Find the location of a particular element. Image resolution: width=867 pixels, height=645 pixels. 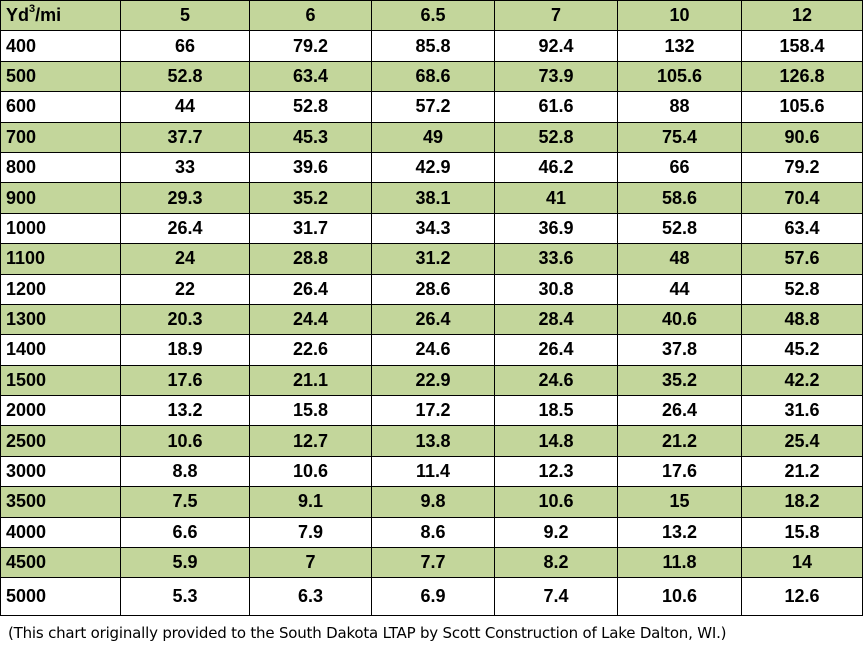

header-unit-label: Yd is located at coordinates (18, 15).